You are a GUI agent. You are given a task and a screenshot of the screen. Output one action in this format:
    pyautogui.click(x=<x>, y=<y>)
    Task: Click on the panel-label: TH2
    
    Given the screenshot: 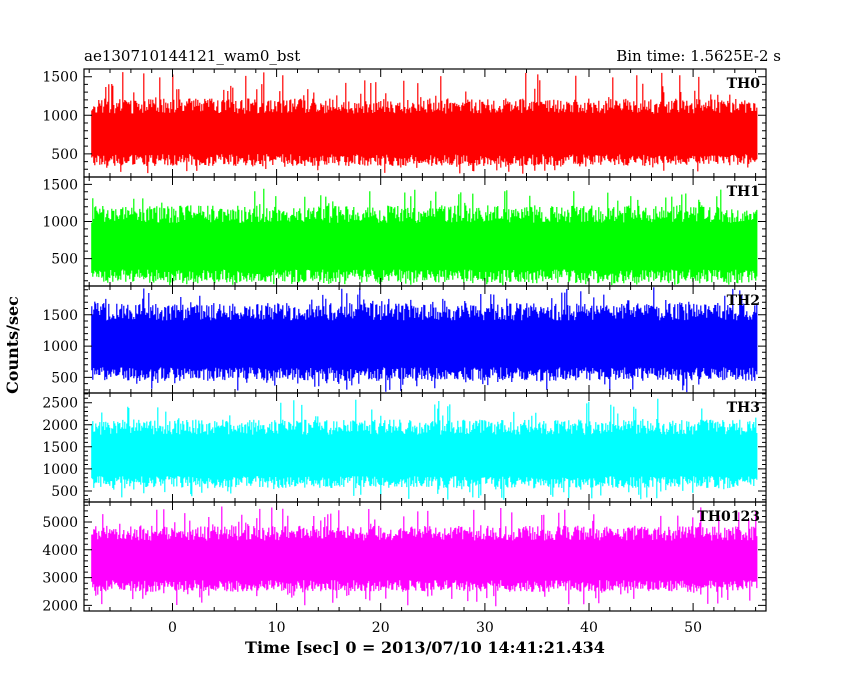 What is the action you would take?
    pyautogui.click(x=743, y=301)
    